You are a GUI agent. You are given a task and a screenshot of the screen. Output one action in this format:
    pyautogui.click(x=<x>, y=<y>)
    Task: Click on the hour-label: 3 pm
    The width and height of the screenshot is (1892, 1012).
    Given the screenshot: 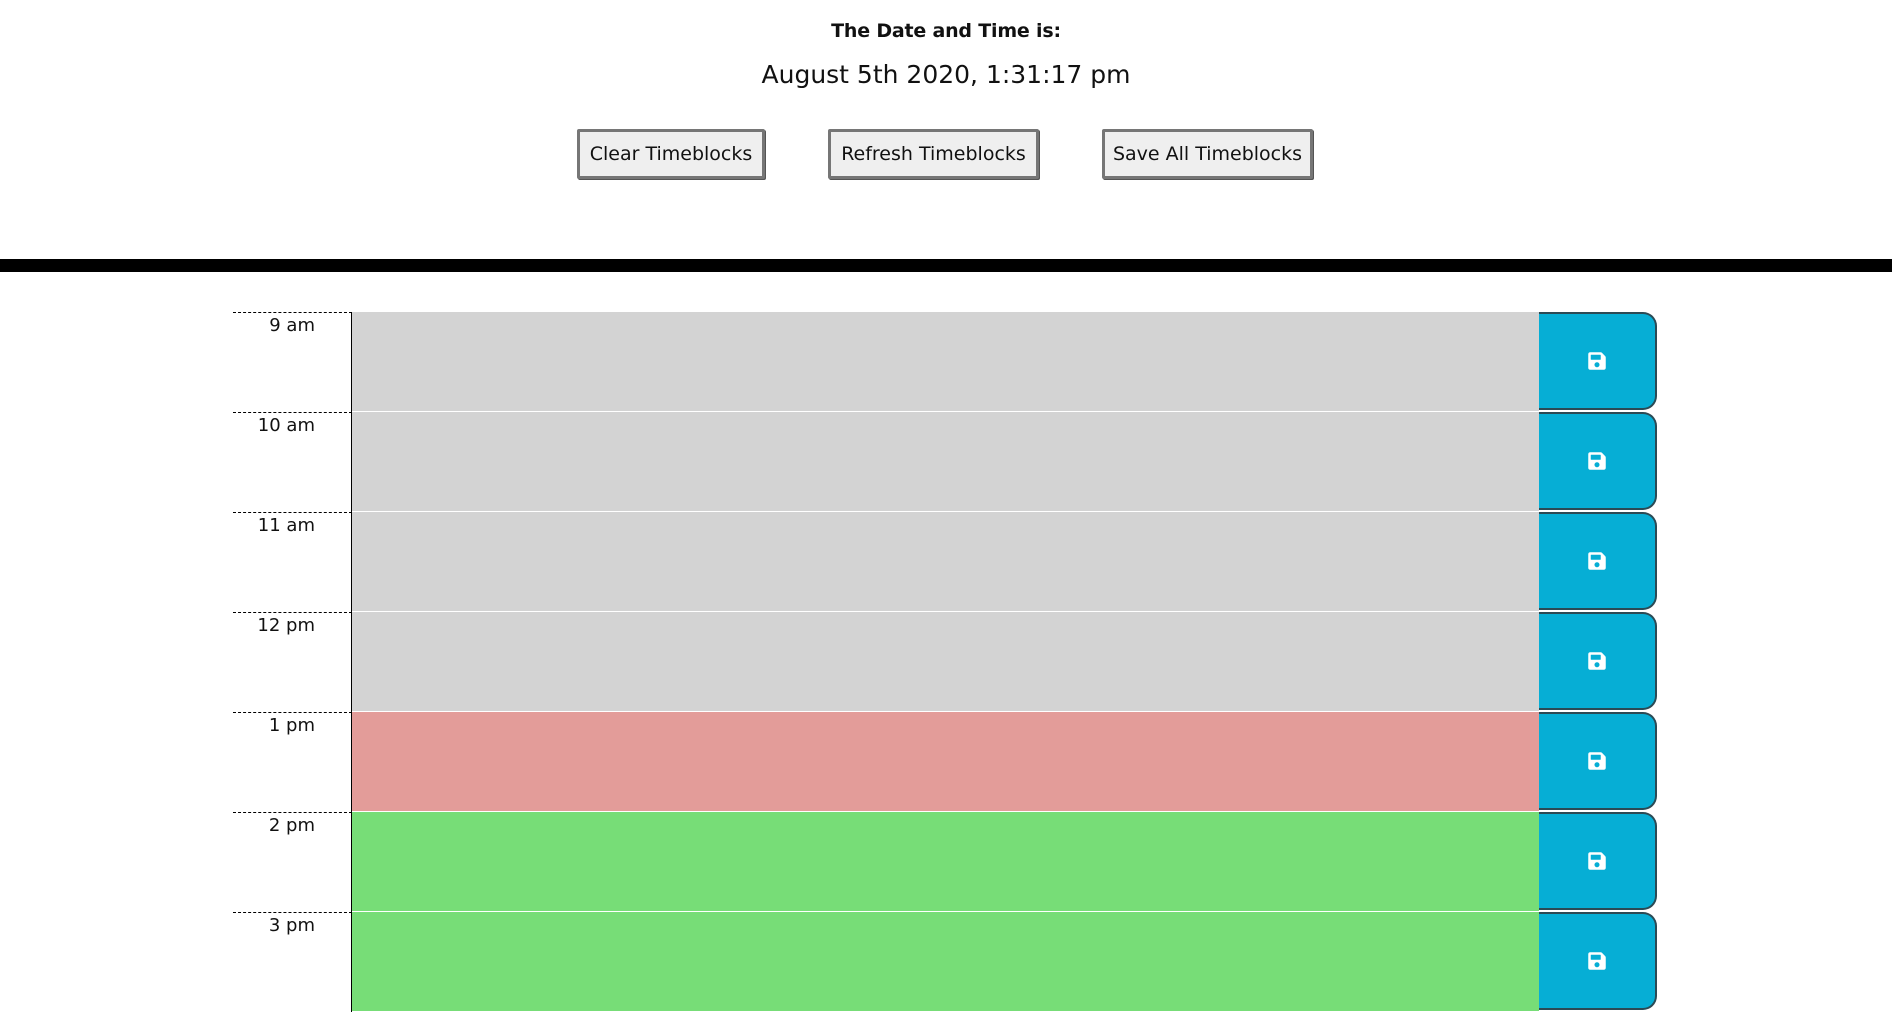 What is the action you would take?
    pyautogui.click(x=292, y=962)
    